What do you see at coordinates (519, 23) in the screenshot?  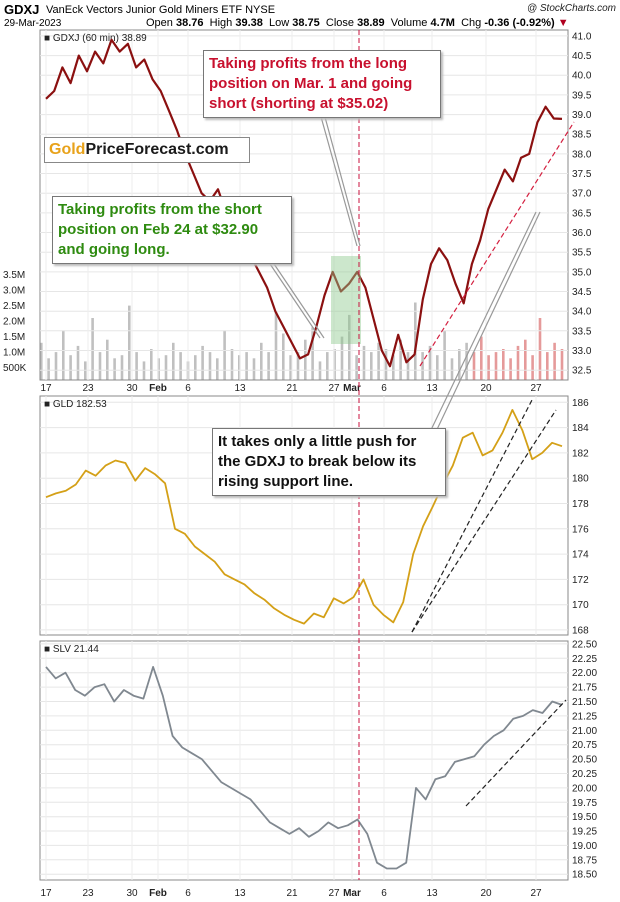 I see `chg-value: -0.36 (-0.92%)` at bounding box center [519, 23].